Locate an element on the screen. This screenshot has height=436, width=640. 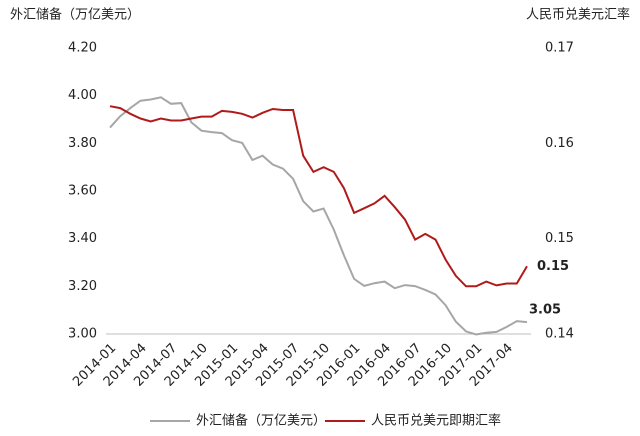
legend-label: 外汇储备（万亿美元） is located at coordinates (261, 421).